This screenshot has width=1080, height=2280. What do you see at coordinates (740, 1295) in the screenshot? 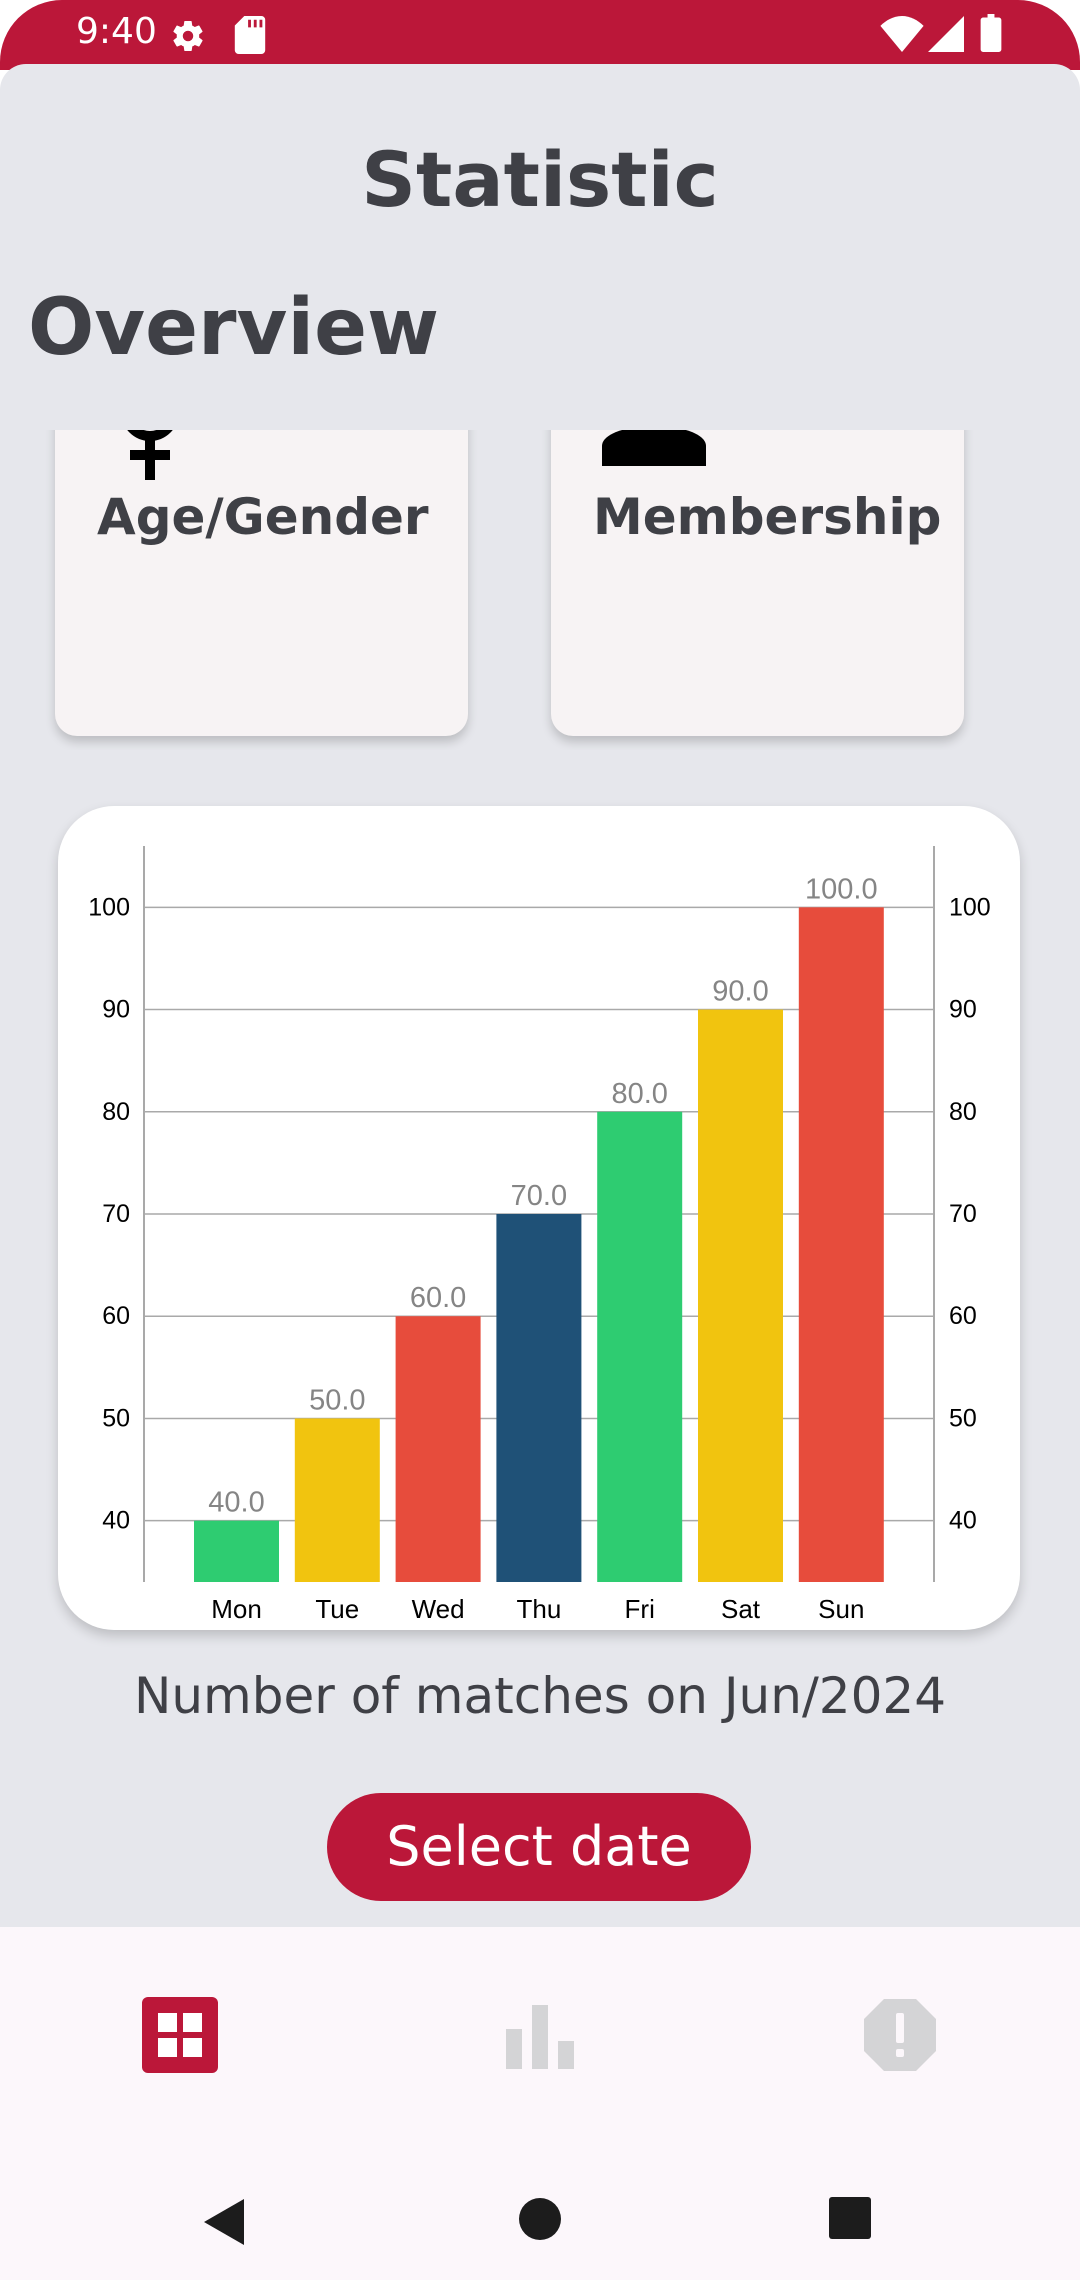
I see `bar-sat` at bounding box center [740, 1295].